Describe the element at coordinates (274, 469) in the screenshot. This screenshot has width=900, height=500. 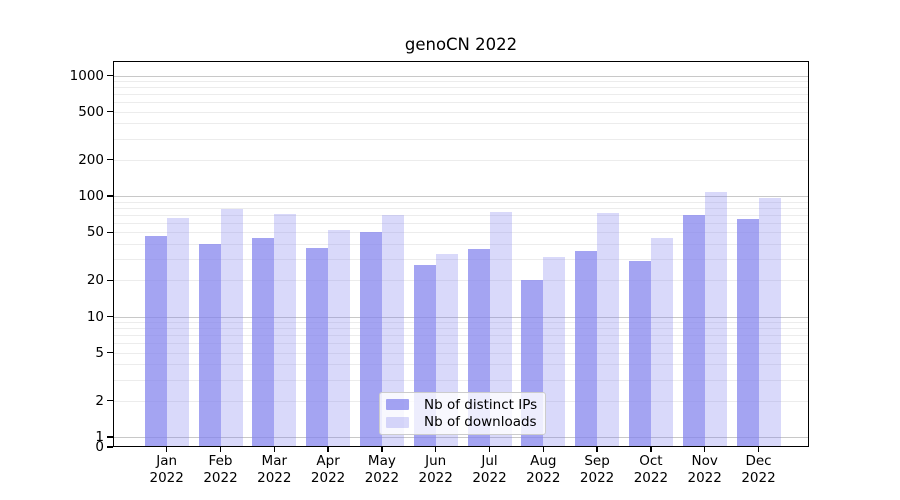
I see `x-tick-label: Mar 2022` at that location.